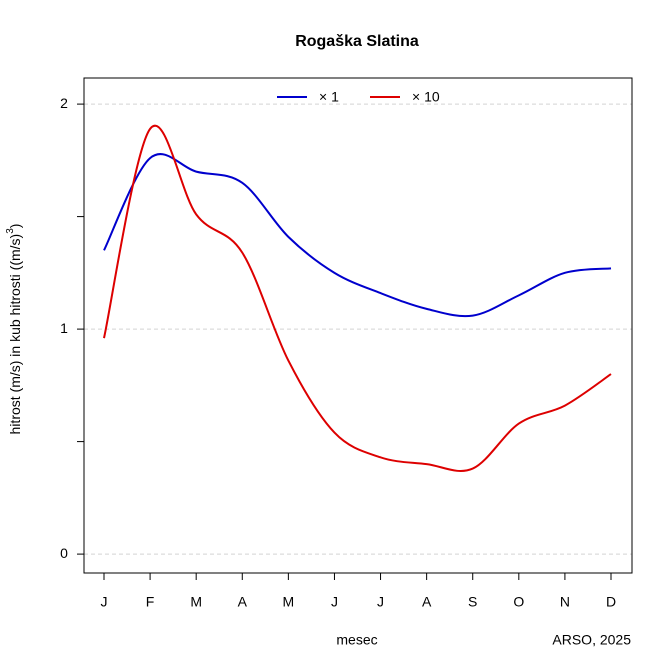  I want to click on x-axis-label: mesec, so click(356, 640).